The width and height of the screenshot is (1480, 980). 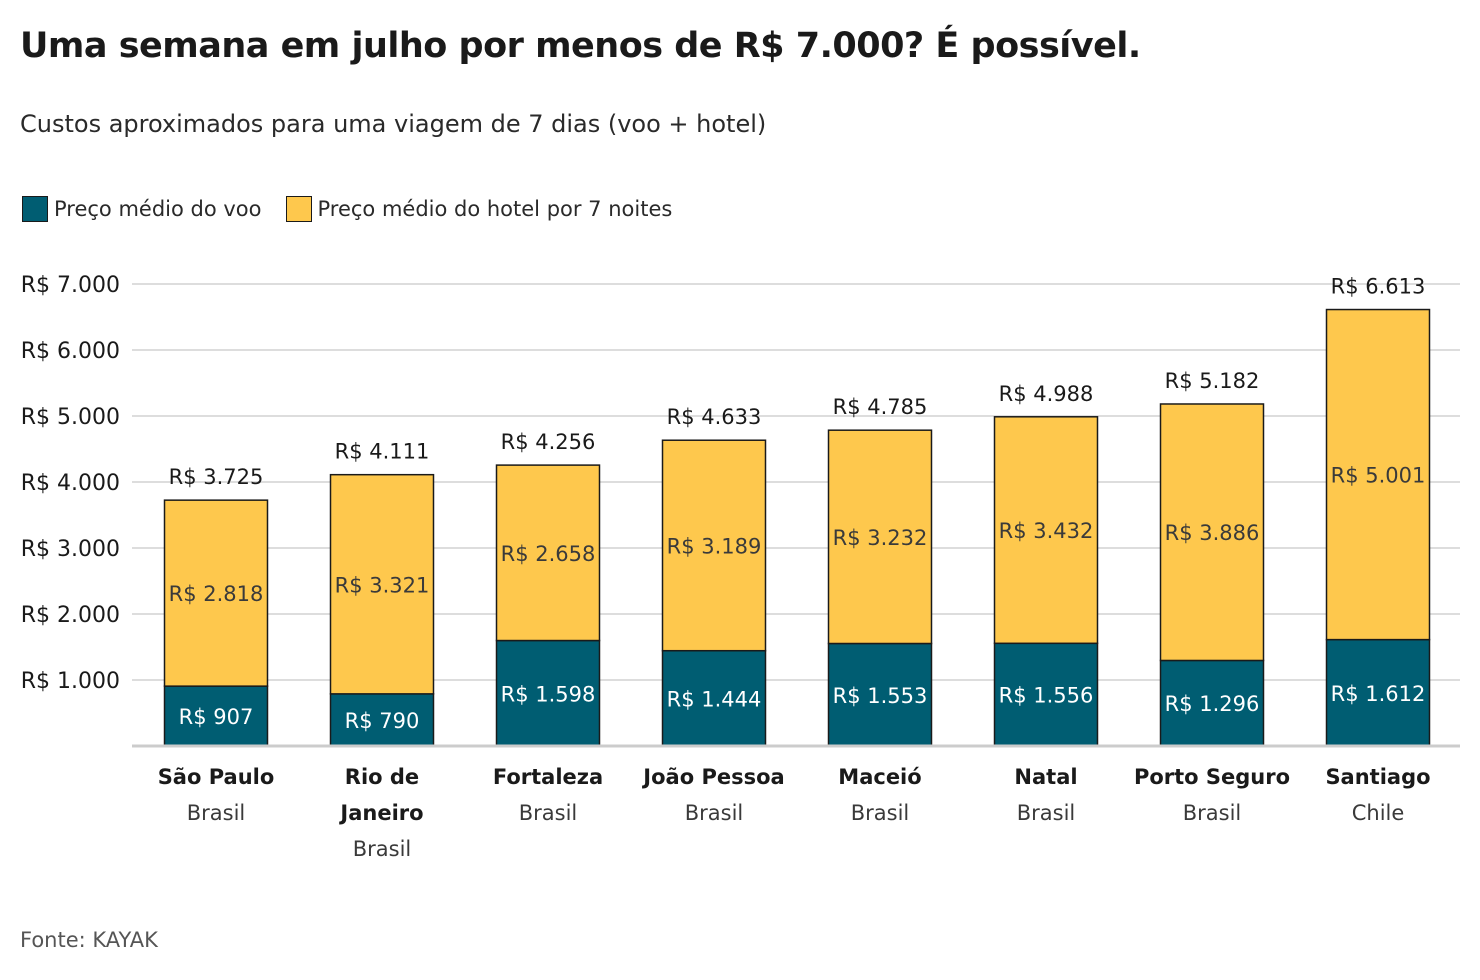 I want to click on data-label-total: R$ 6.613, so click(x=1378, y=287).